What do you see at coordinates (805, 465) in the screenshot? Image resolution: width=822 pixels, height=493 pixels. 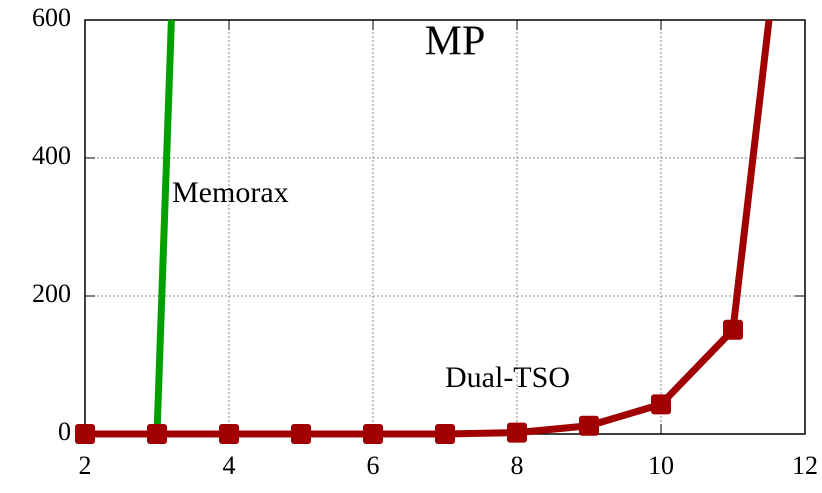 I see `x-tick-label: 12` at bounding box center [805, 465].